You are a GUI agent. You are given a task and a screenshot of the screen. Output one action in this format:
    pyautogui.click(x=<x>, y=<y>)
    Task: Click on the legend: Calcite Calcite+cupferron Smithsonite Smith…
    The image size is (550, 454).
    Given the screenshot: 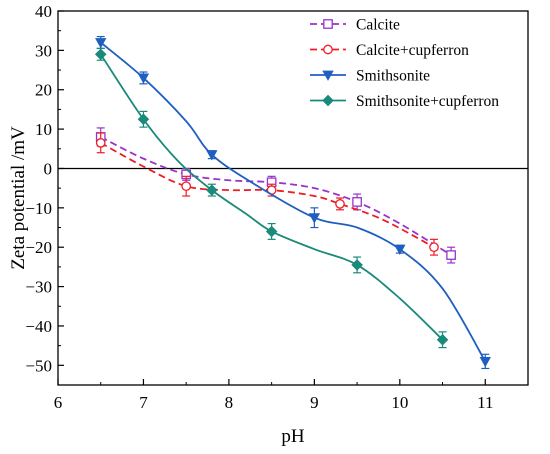 What is the action you would take?
    pyautogui.click(x=404, y=63)
    